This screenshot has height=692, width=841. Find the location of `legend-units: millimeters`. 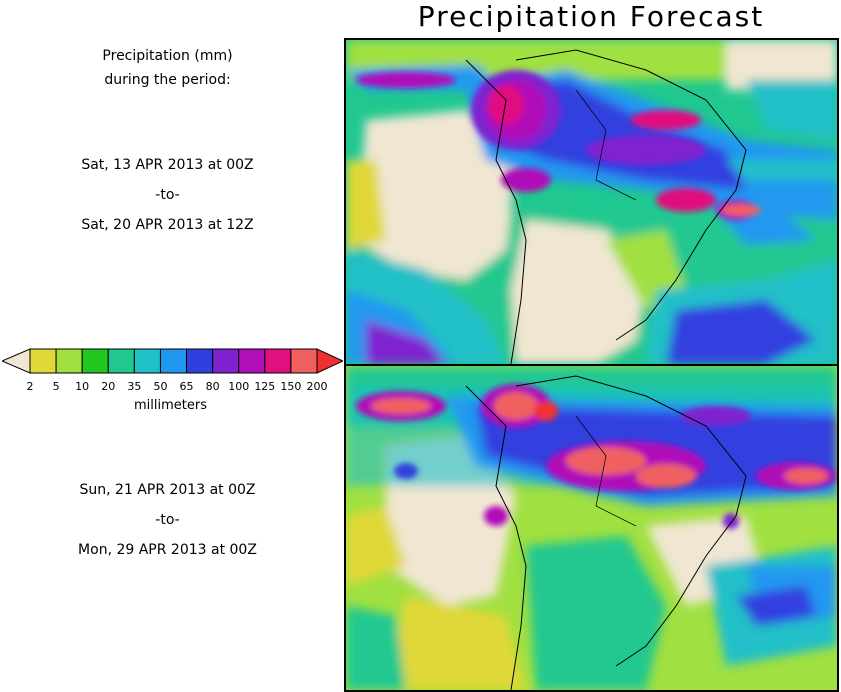

legend-units: millimeters is located at coordinates (170, 405).